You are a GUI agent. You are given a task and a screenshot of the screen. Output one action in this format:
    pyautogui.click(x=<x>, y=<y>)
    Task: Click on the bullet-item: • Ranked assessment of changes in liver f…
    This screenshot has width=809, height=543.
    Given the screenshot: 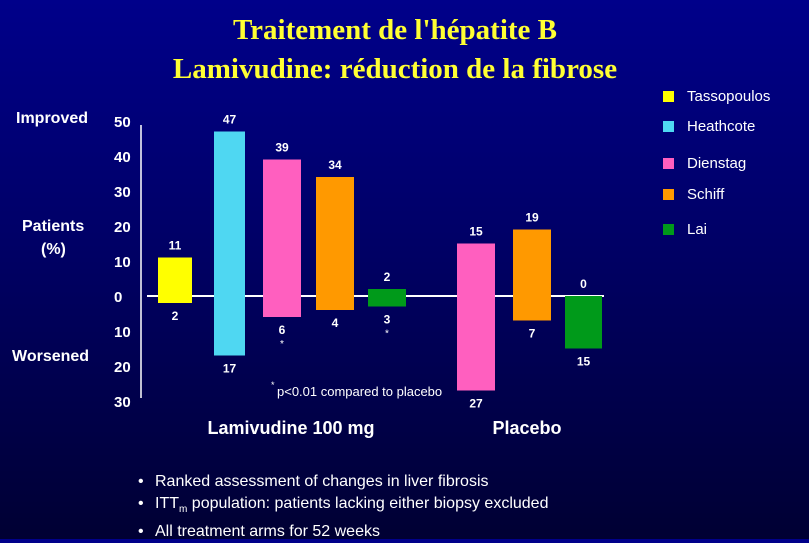 What is the action you would take?
    pyautogui.click(x=343, y=482)
    